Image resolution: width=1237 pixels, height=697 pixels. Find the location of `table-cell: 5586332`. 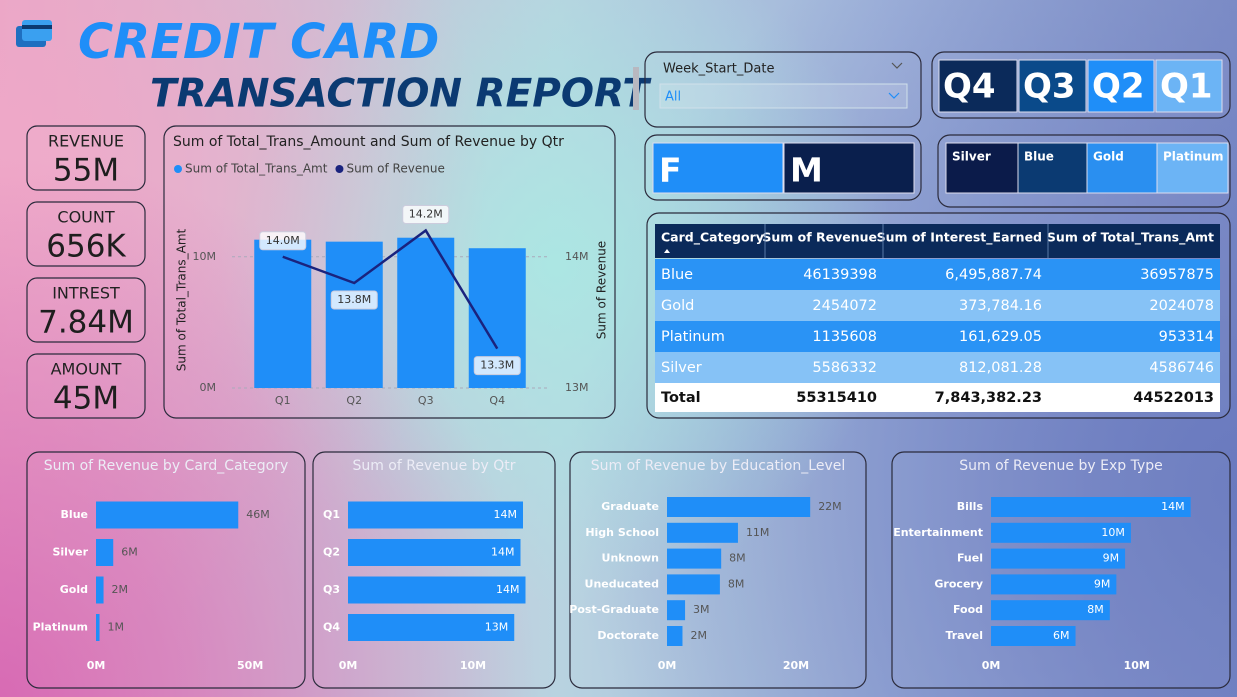

table-cell: 5586332 is located at coordinates (844, 368).